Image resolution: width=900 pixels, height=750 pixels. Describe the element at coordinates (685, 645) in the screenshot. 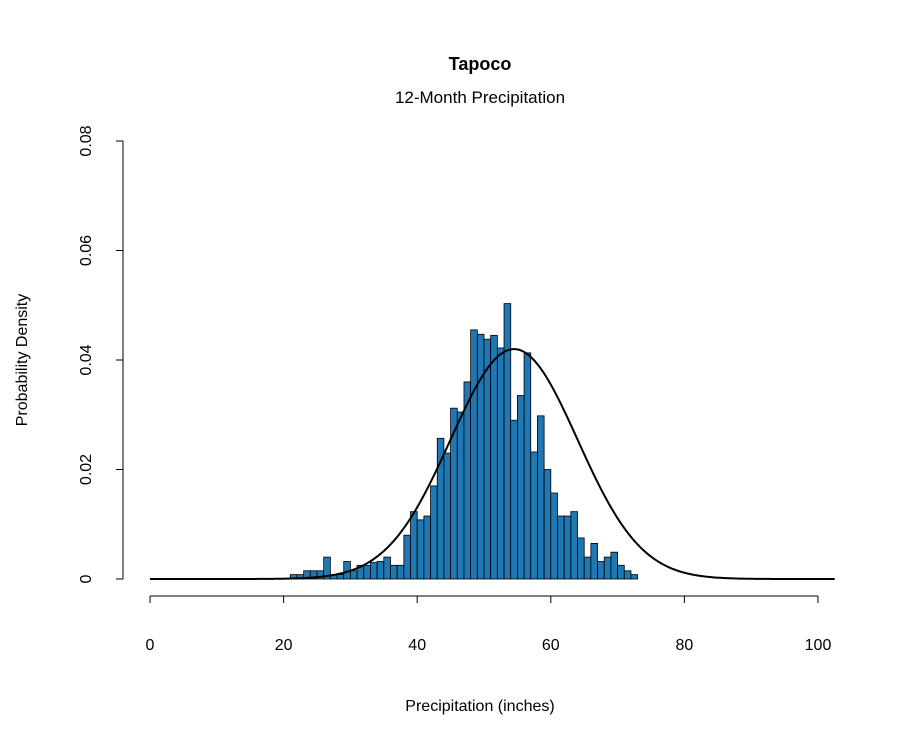

I see `x-tick-label: 80` at that location.